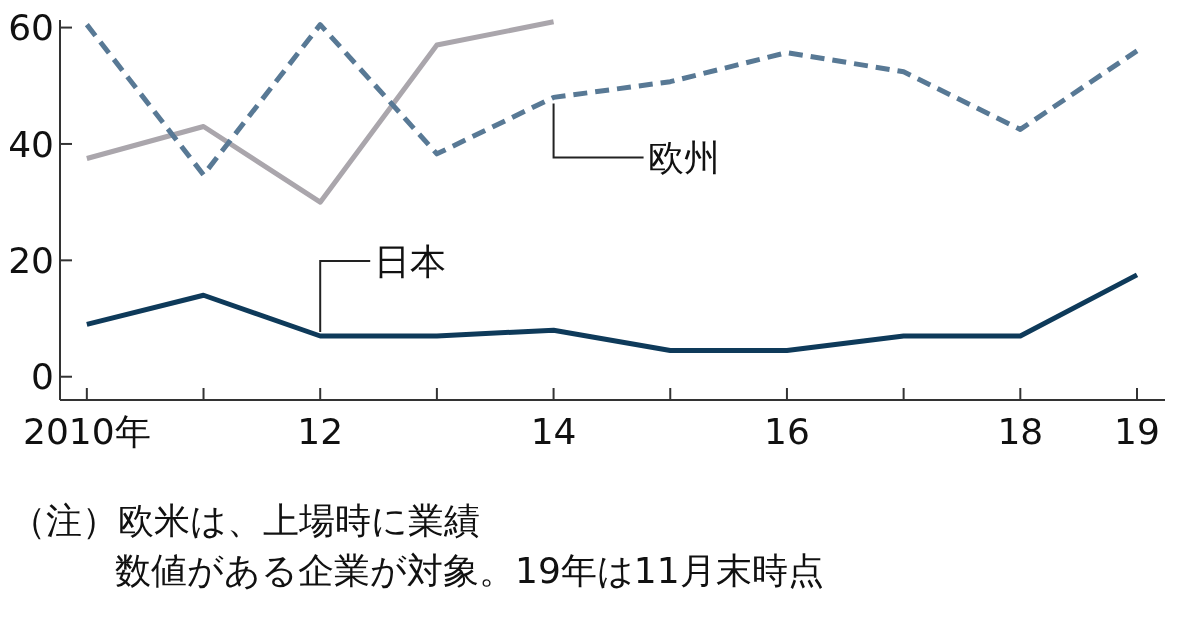 The height and width of the screenshot is (628, 1200). Describe the element at coordinates (1137, 431) in the screenshot. I see `x-tick-label: 19` at that location.